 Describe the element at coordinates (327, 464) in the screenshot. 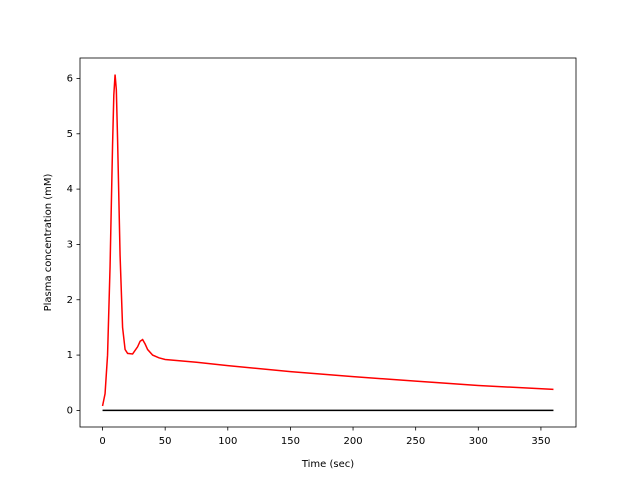

I see `x-axis-label: Time (sec)` at that location.